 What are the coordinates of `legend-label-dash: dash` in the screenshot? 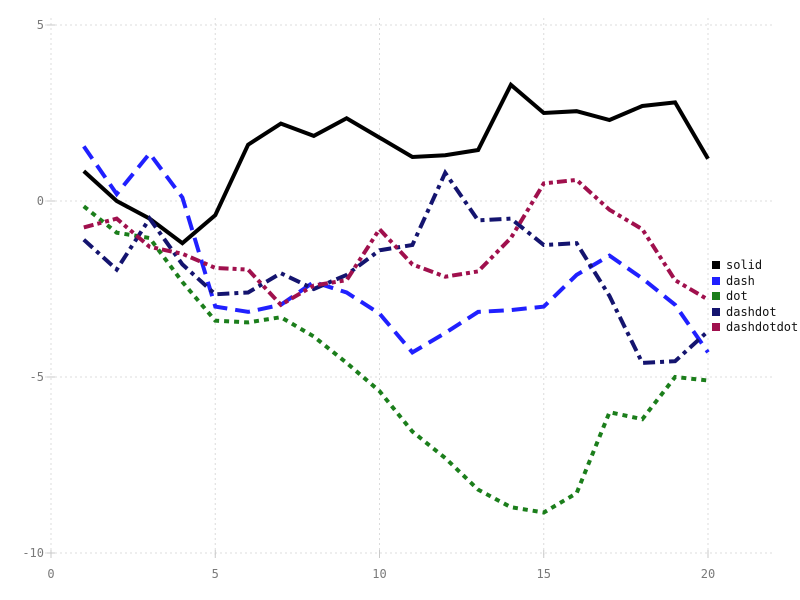 It's located at (740, 280).